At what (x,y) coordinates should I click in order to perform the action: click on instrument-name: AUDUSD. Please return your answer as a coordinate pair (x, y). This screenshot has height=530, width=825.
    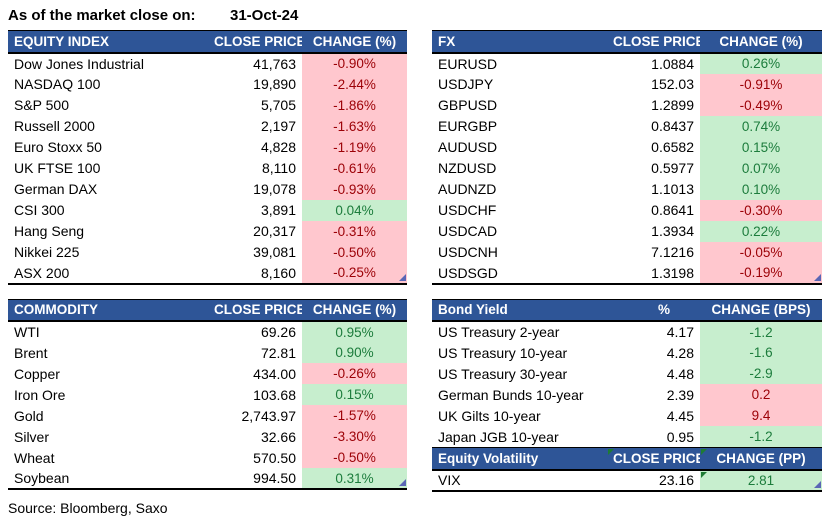
    Looking at the image, I should click on (468, 147).